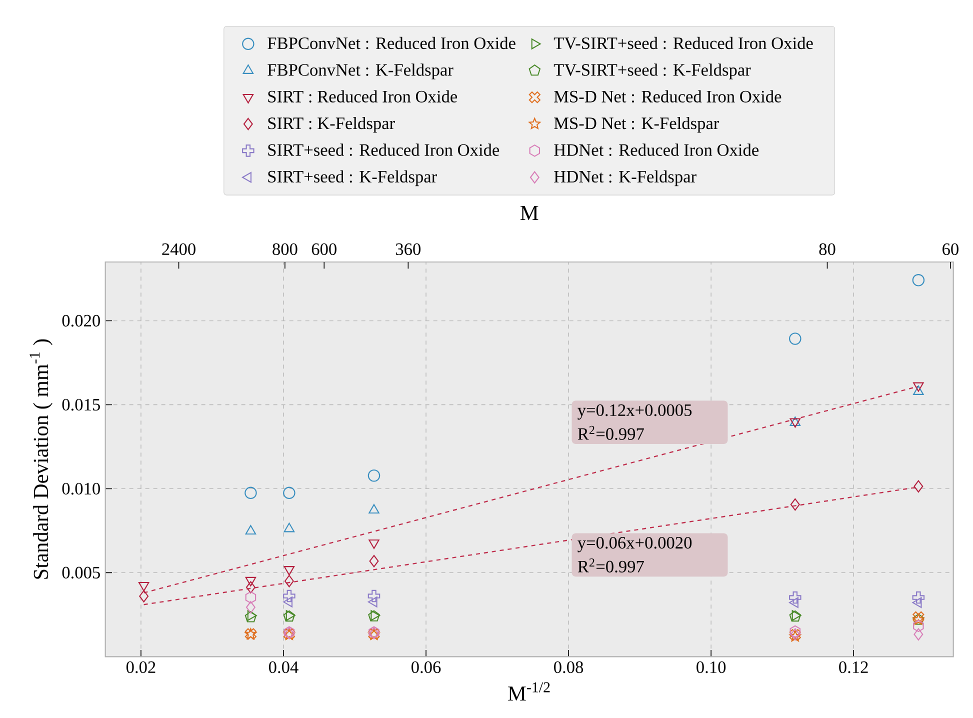  Describe the element at coordinates (683, 43) in the screenshot. I see `legend-label: TV-SIRT+seed : Reduced Iron Oxide` at that location.